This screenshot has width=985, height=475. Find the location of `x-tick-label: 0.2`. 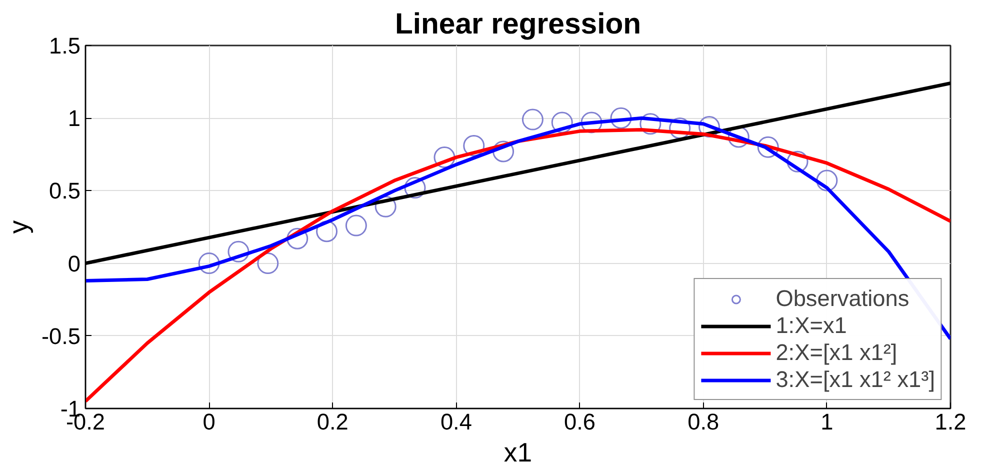

x-tick-label: 0.2 is located at coordinates (332, 421).